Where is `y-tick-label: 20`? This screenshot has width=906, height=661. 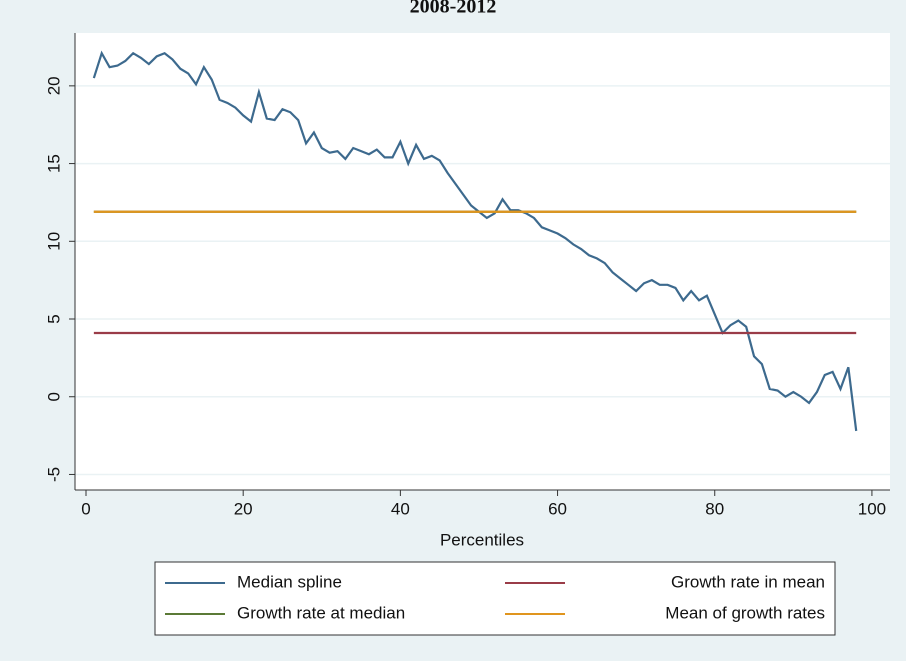
y-tick-label: 20 is located at coordinates (53, 85).